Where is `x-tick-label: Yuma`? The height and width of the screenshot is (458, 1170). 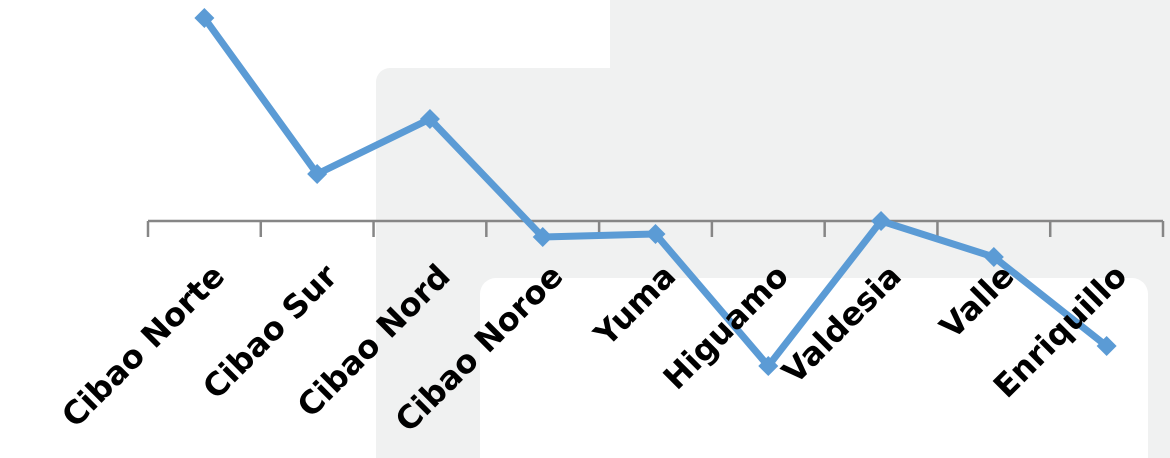 x-tick-label: Yuma is located at coordinates (634, 305).